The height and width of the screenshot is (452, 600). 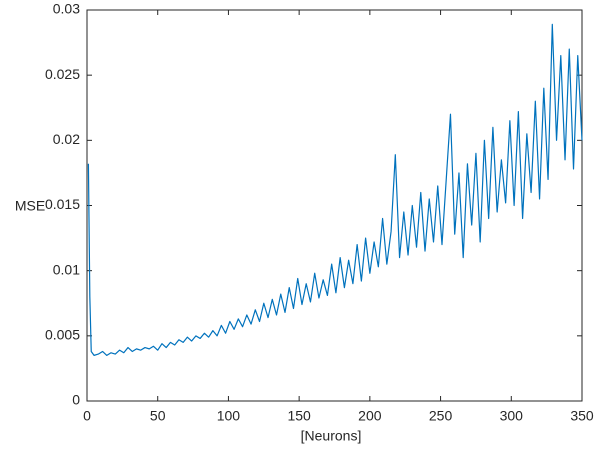 What do you see at coordinates (66, 9) in the screenshot?
I see `y-tick-label: 0.03` at bounding box center [66, 9].